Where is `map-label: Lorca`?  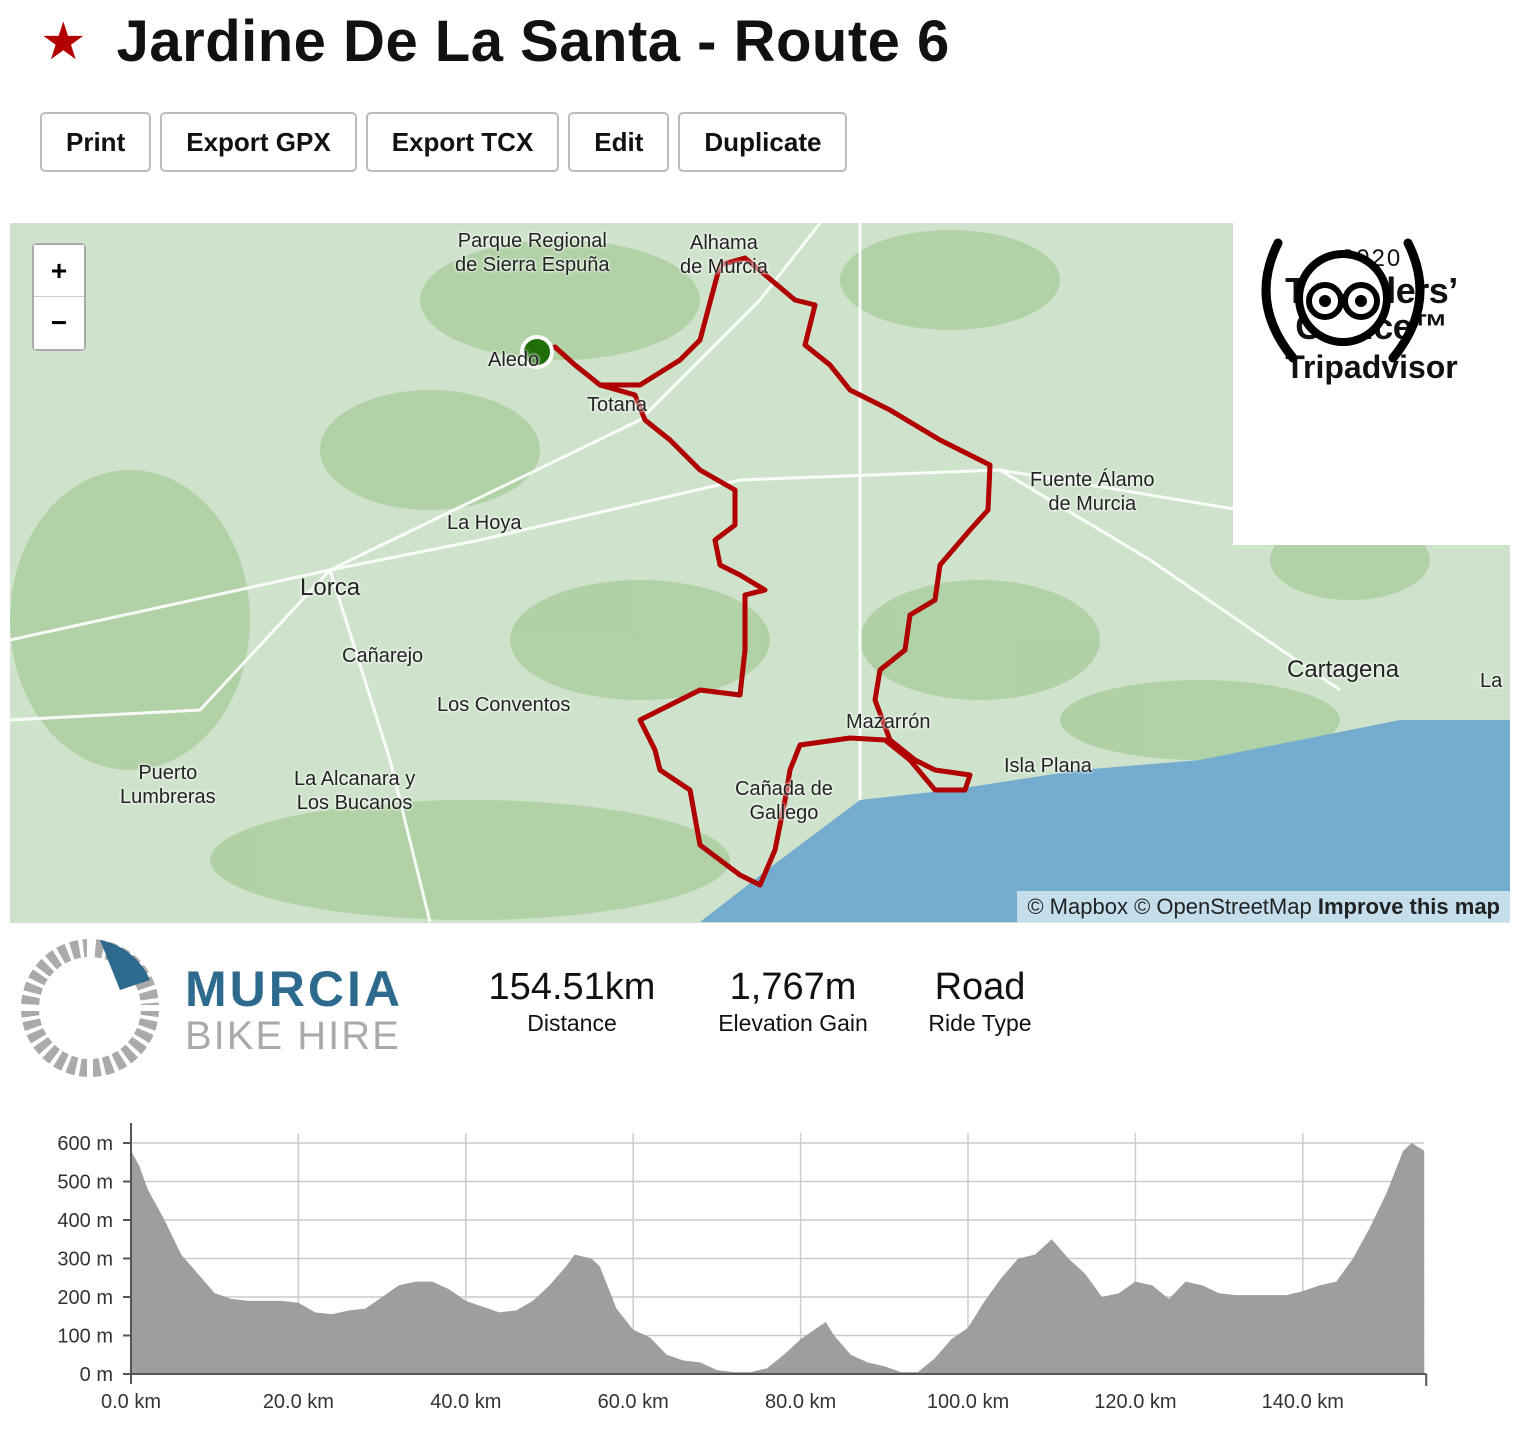
map-label: Lorca is located at coordinates (330, 587).